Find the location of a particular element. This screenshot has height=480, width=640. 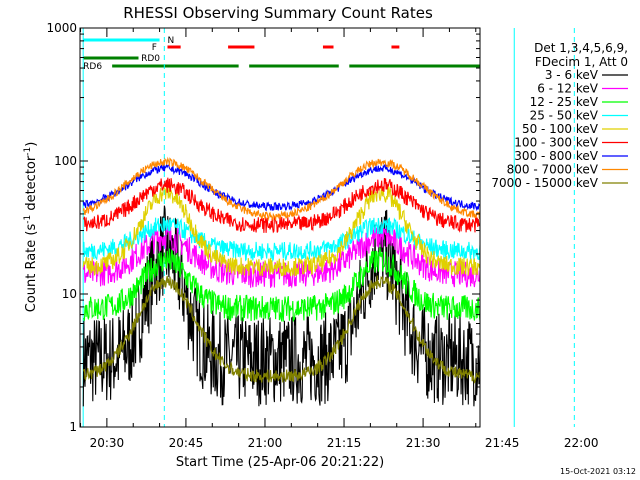

legend-title-line-2: FDecim 1, Att 0 is located at coordinates (581, 62).